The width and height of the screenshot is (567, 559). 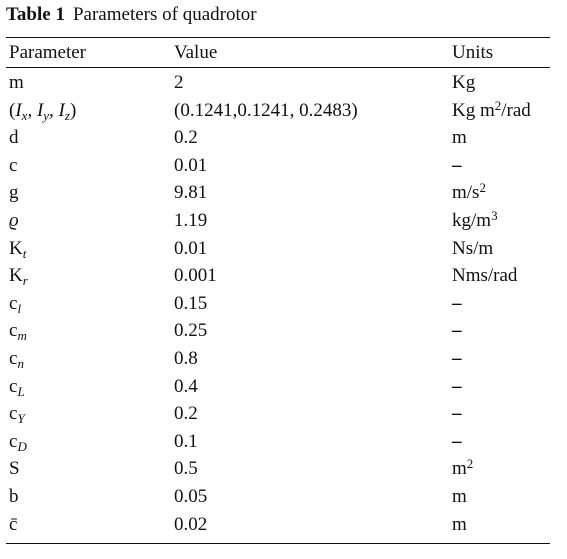 I want to click on cell-parameter: cn, so click(x=16, y=359).